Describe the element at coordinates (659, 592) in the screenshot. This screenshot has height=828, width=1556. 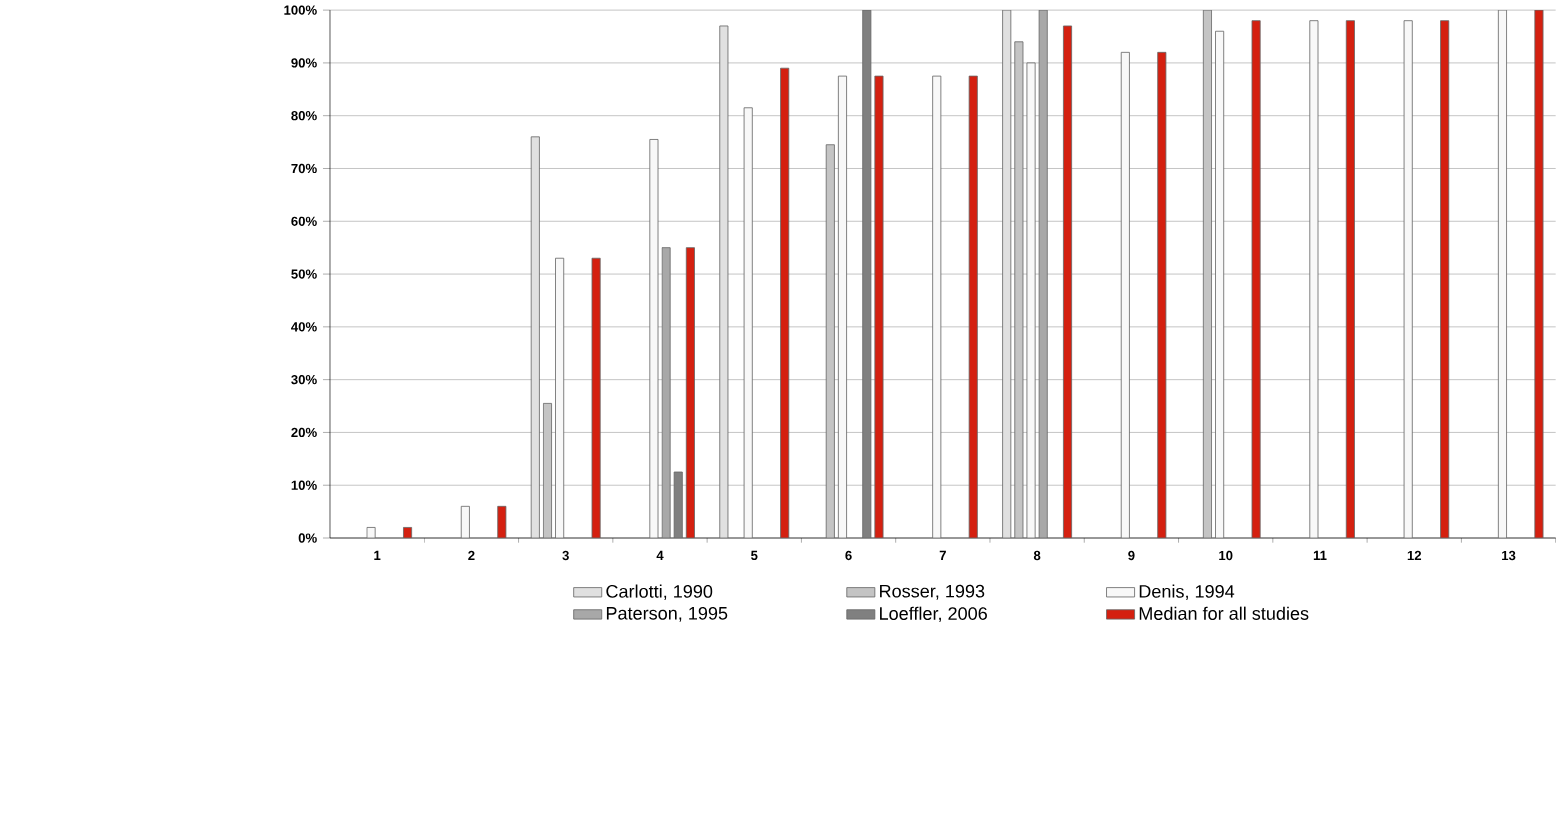
I see `legend-label: Carlotti, 1990` at that location.